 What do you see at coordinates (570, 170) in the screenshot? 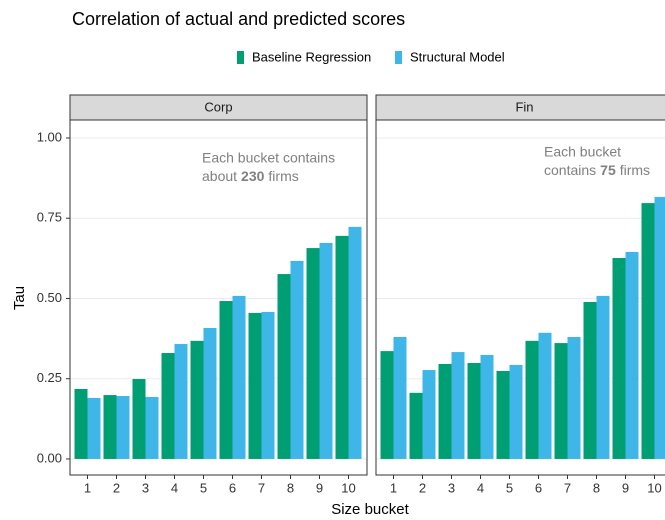
I see `annotation-text: contains` at bounding box center [570, 170].